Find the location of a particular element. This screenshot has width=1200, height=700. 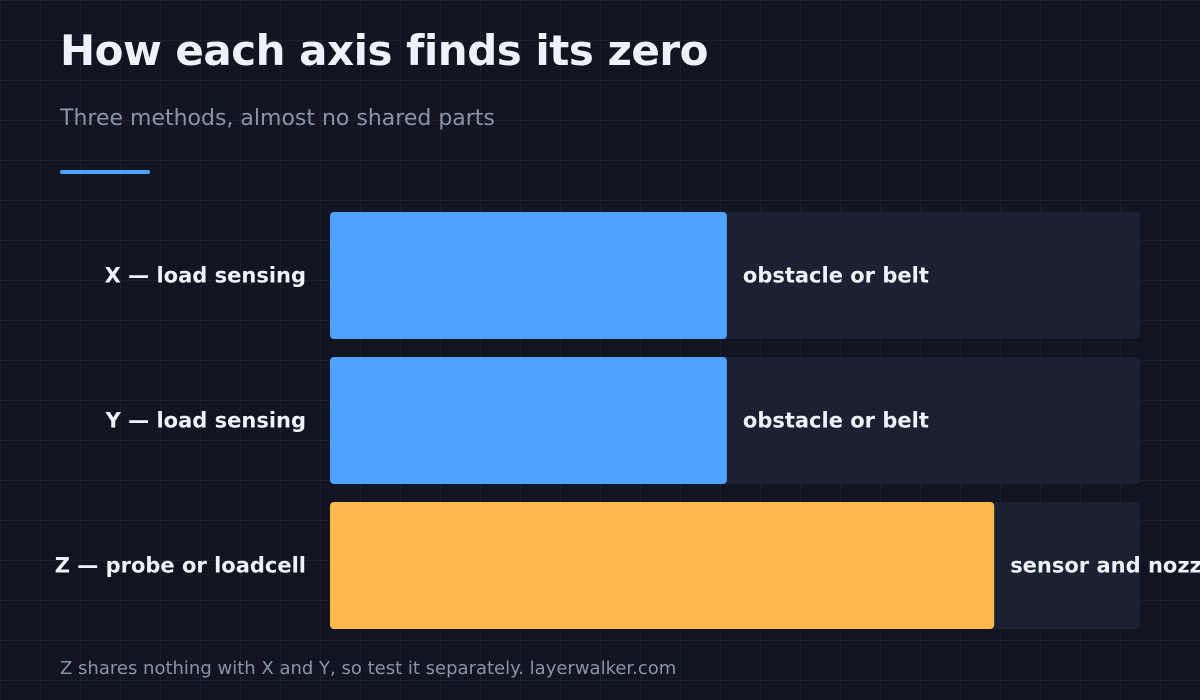

category-label: X — load sensing is located at coordinates (205, 276).